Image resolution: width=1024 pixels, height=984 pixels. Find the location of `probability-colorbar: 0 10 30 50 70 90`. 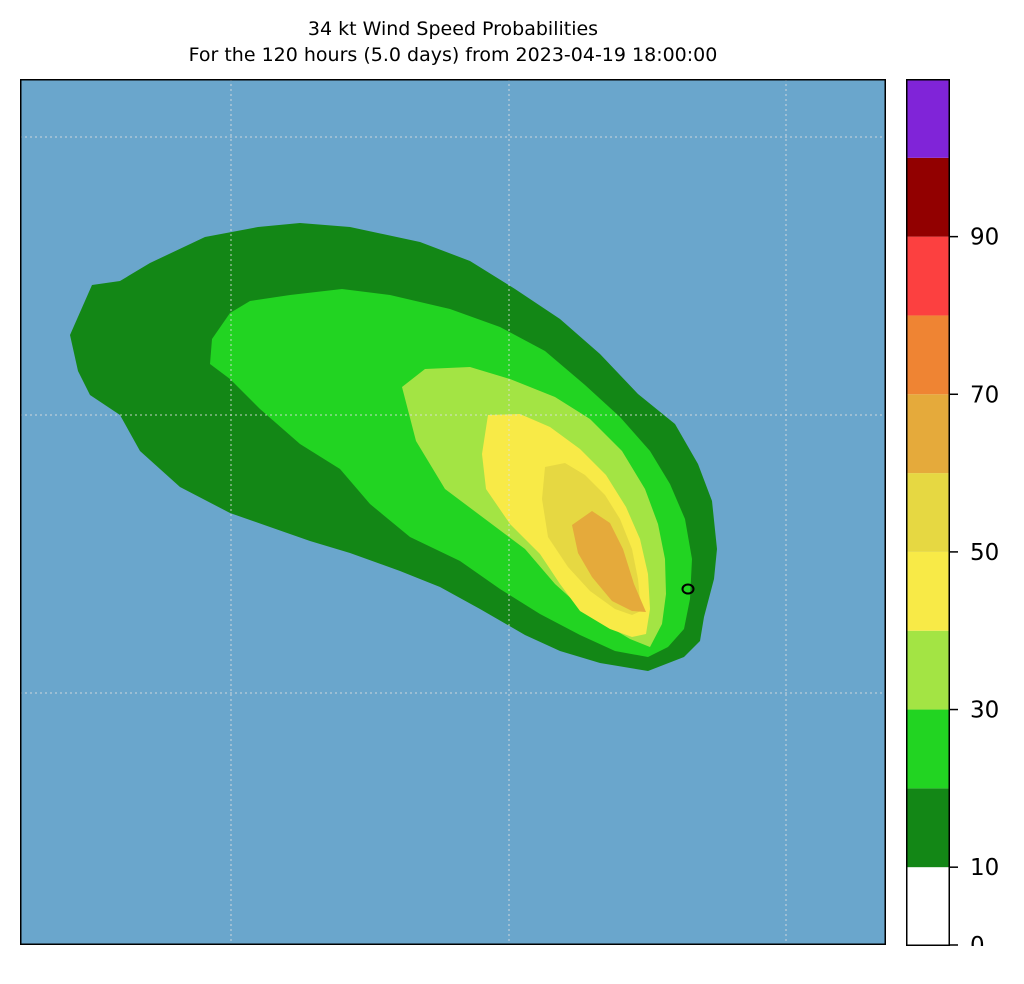

probability-colorbar: 0 10 30 50 70 90 is located at coordinates (952, 512).